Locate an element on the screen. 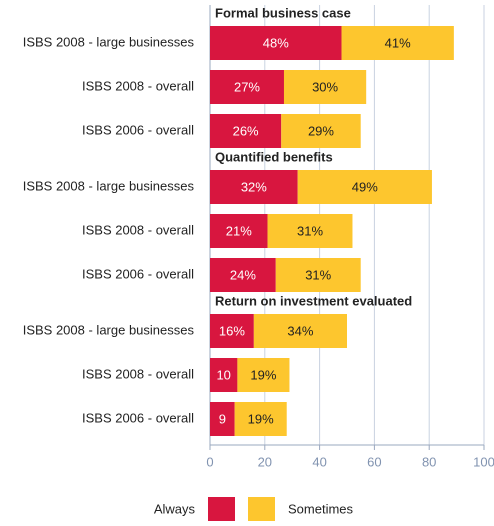 This screenshot has width=494, height=526. value-label: 26% is located at coordinates (246, 130).